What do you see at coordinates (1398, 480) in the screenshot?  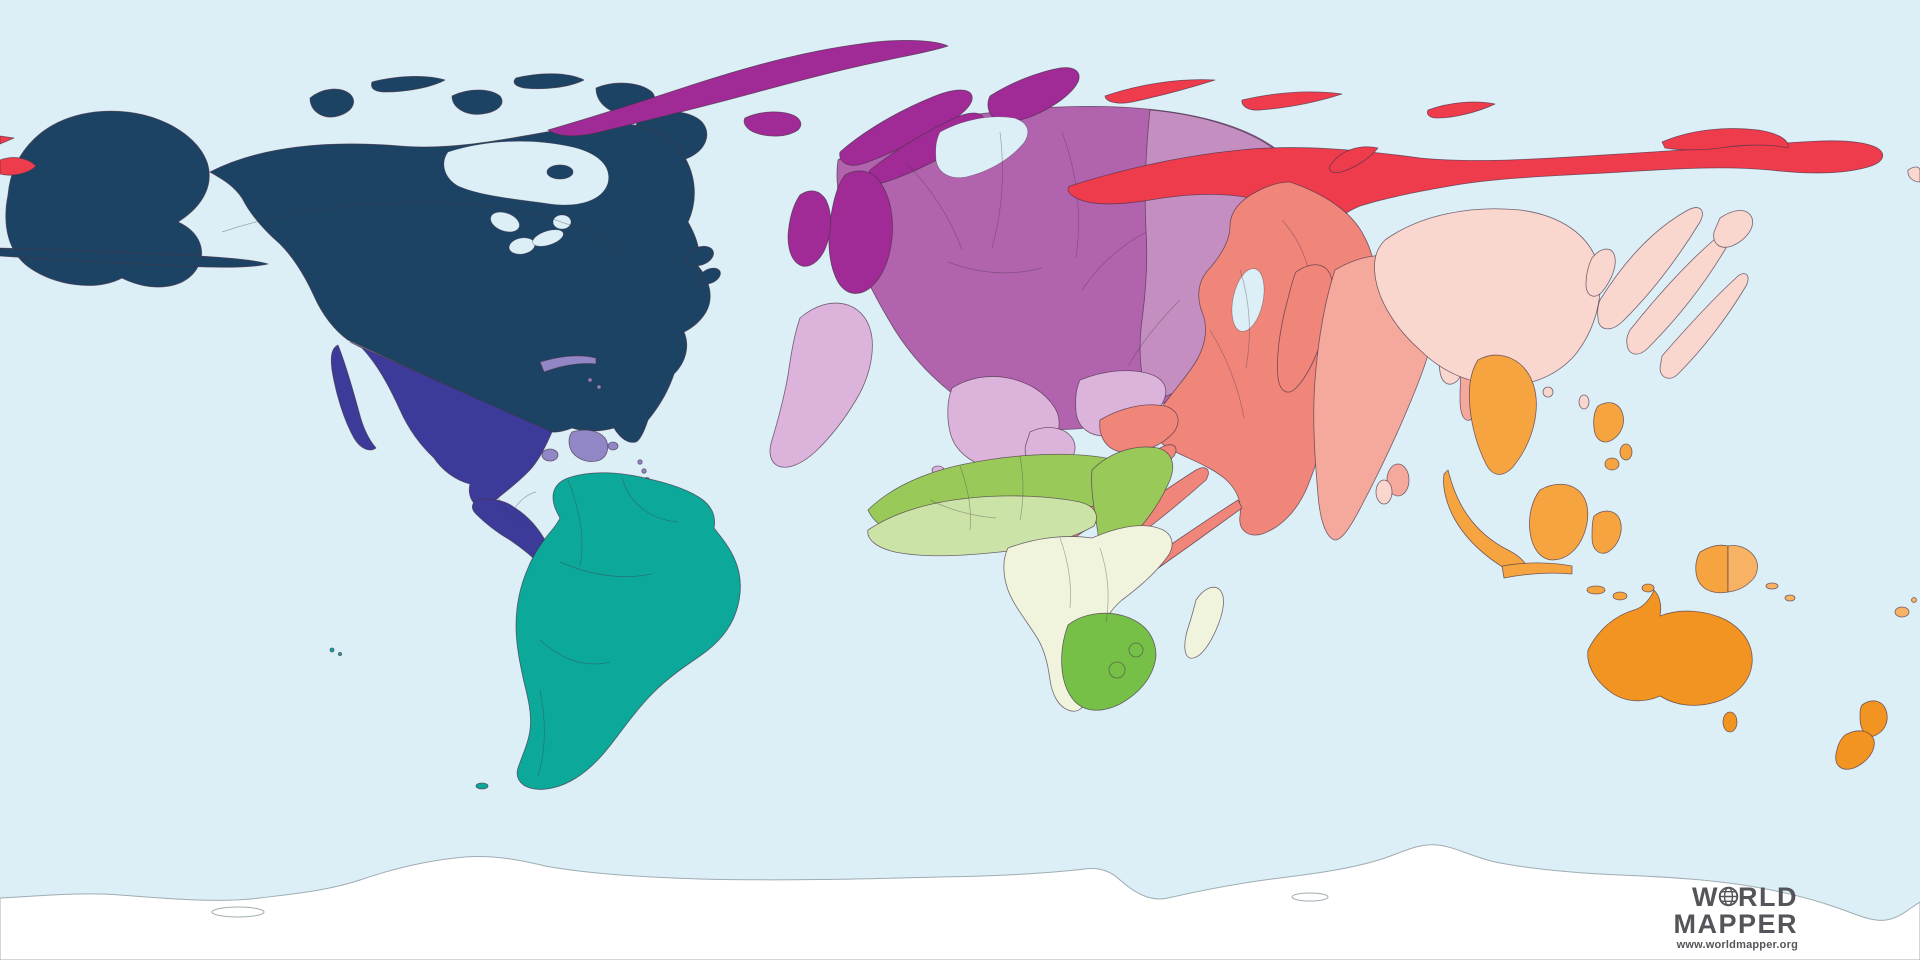 I see `region-sri-lanka` at bounding box center [1398, 480].